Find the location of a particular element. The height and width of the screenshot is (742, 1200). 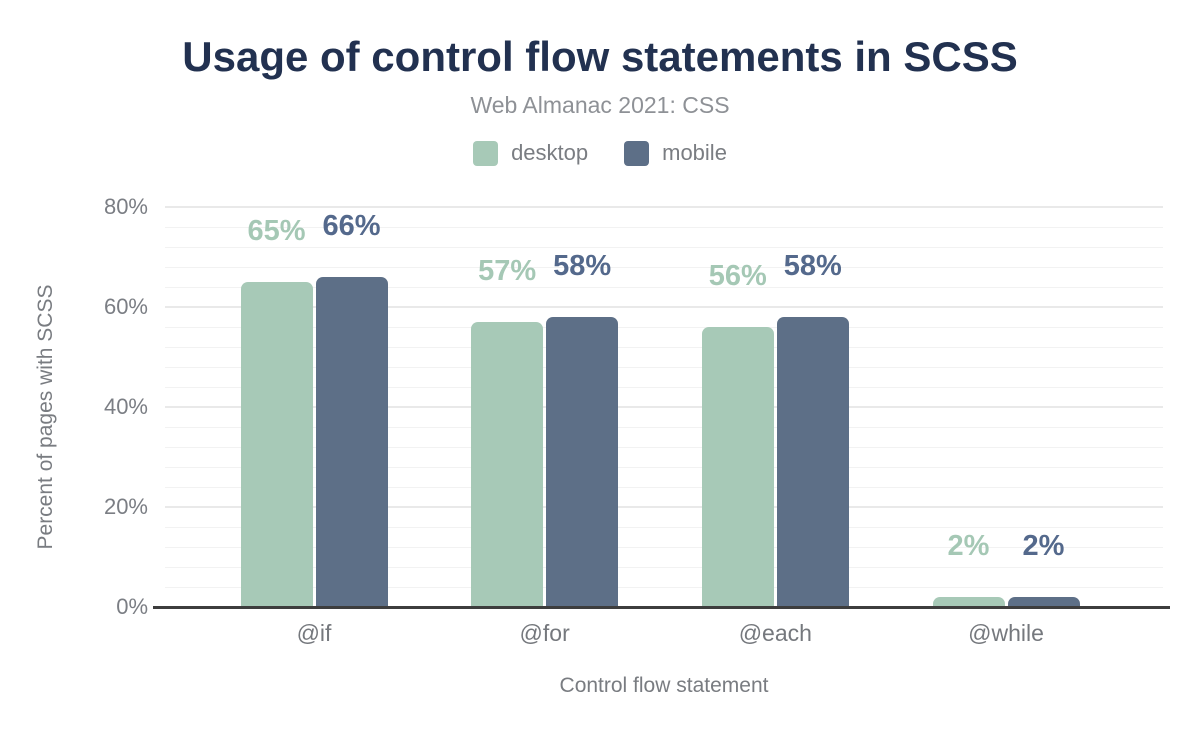

x-tick-label: @if is located at coordinates (314, 633).